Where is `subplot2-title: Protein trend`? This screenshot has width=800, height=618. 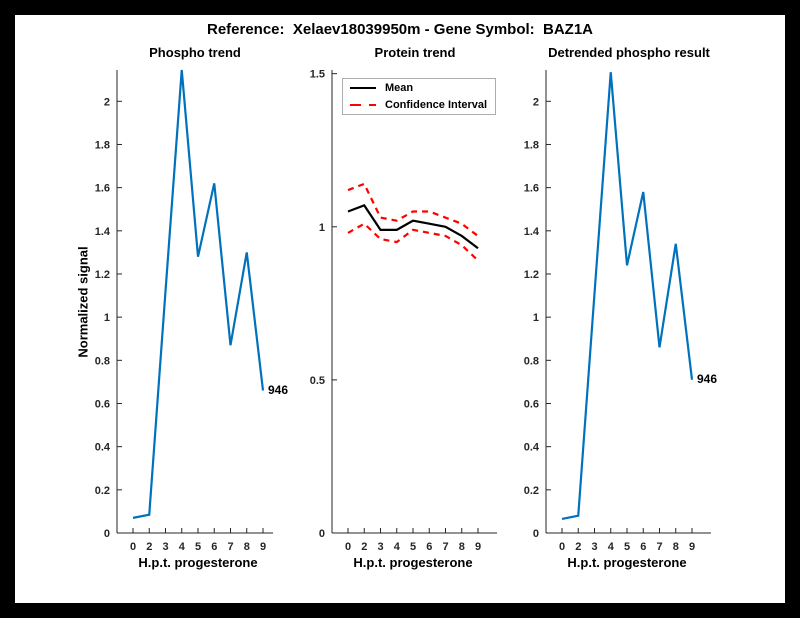
subplot2-title: Protein trend is located at coordinates (415, 52).